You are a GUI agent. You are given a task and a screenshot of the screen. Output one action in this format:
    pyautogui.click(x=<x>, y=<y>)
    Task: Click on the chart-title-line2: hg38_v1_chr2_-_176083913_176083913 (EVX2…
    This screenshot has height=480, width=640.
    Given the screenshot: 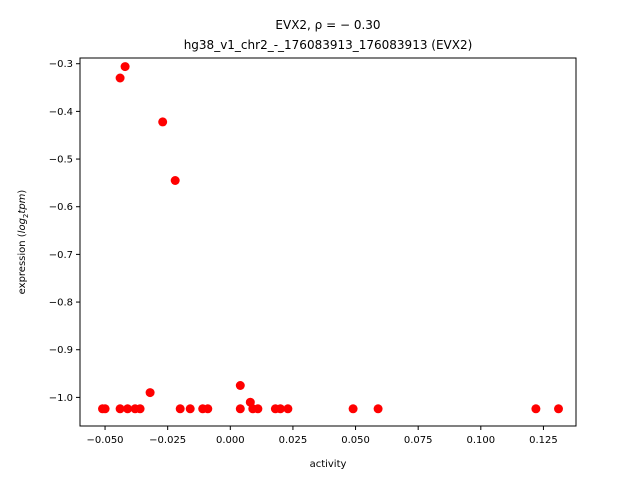 What is the action you would take?
    pyautogui.click(x=328, y=45)
    